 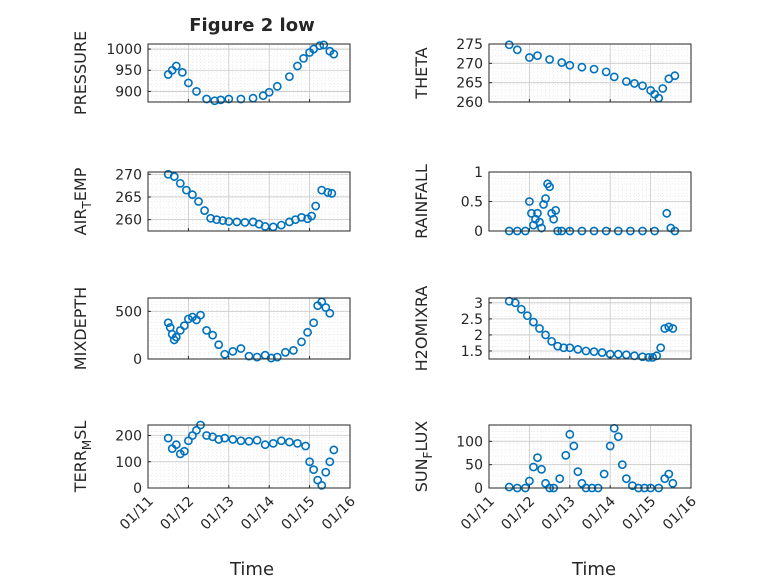 What do you see at coordinates (124, 50) in the screenshot?
I see `y-tick-label: 1000` at bounding box center [124, 50].